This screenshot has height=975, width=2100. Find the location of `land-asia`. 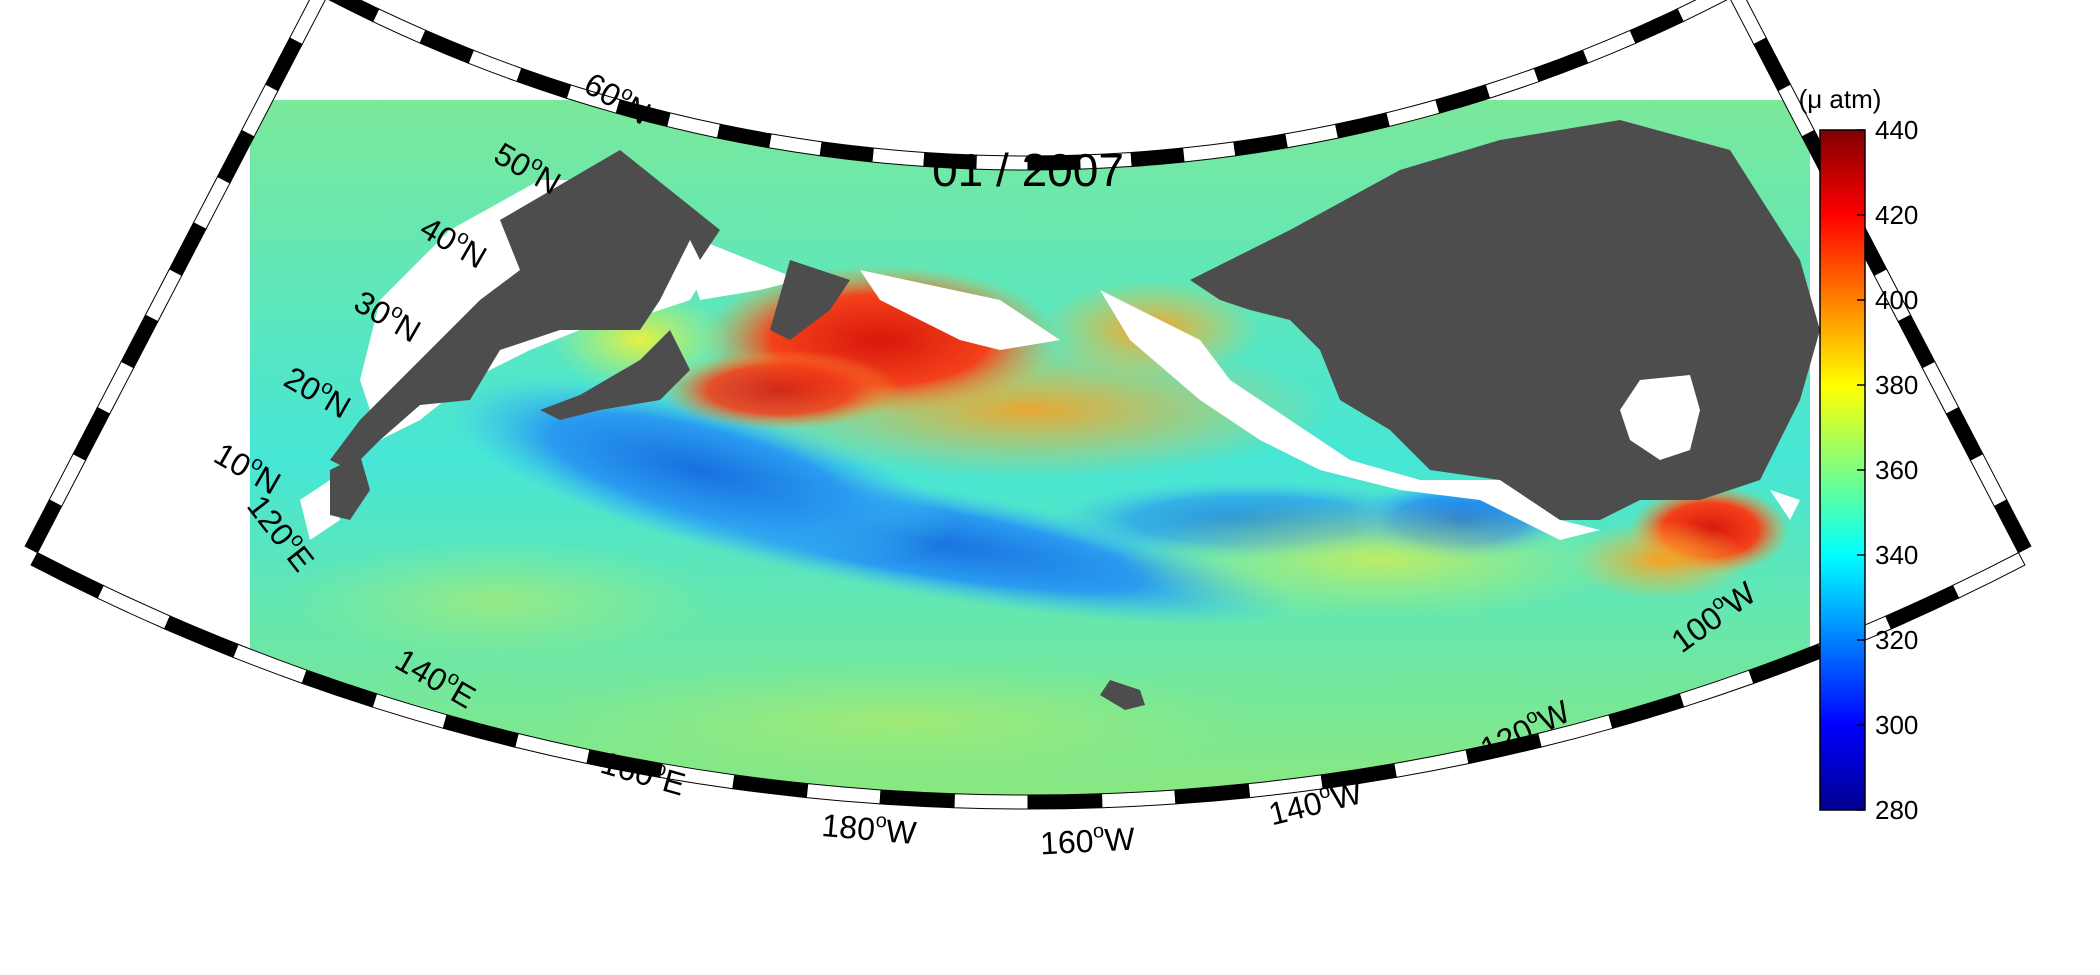

land-asia is located at coordinates (525, 310).